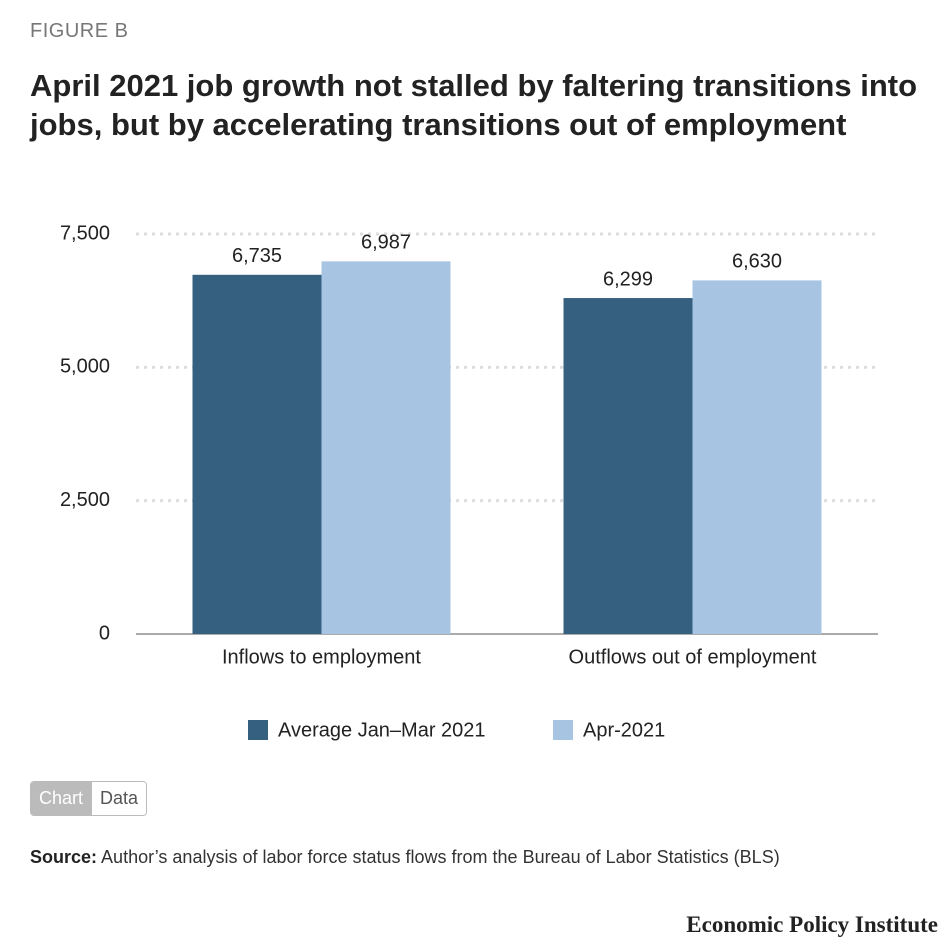 This screenshot has height=950, width=950. Describe the element at coordinates (812, 924) in the screenshot. I see `footer: Economic Policy Institute` at that location.